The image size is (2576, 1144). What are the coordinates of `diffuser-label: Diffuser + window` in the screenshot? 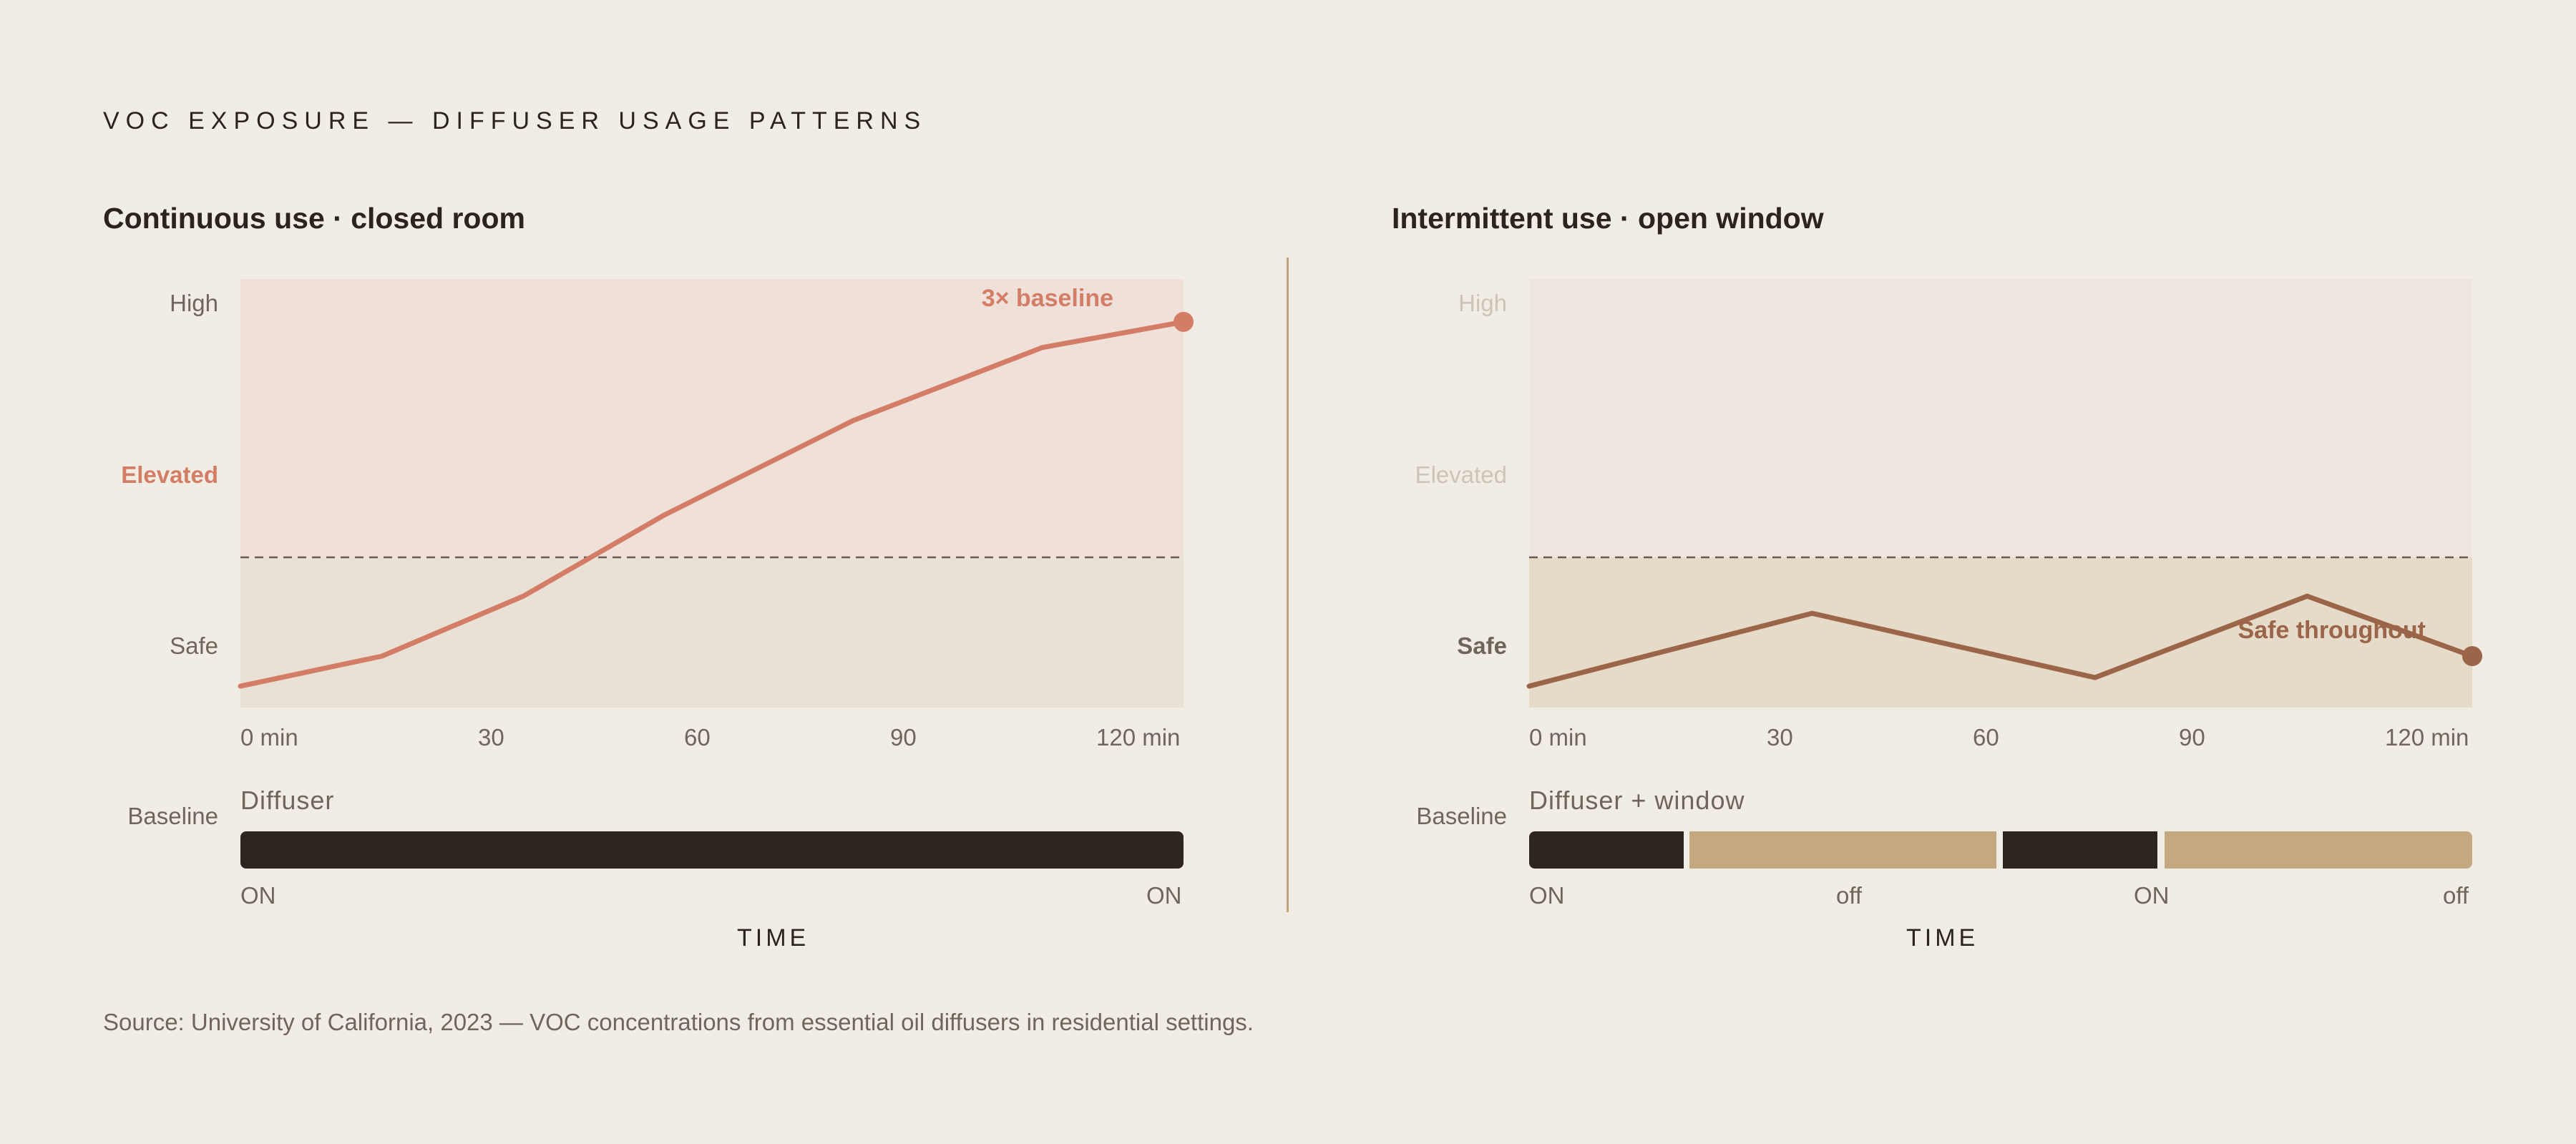 It's located at (1637, 800).